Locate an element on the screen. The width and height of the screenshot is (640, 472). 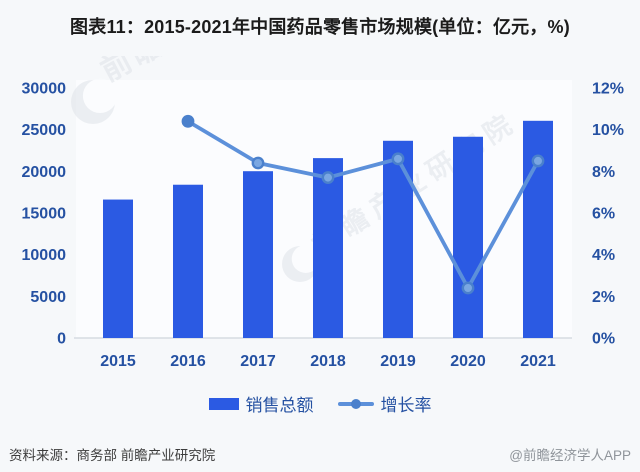
legend-item-growth: 增长率 is located at coordinates (384, 403).